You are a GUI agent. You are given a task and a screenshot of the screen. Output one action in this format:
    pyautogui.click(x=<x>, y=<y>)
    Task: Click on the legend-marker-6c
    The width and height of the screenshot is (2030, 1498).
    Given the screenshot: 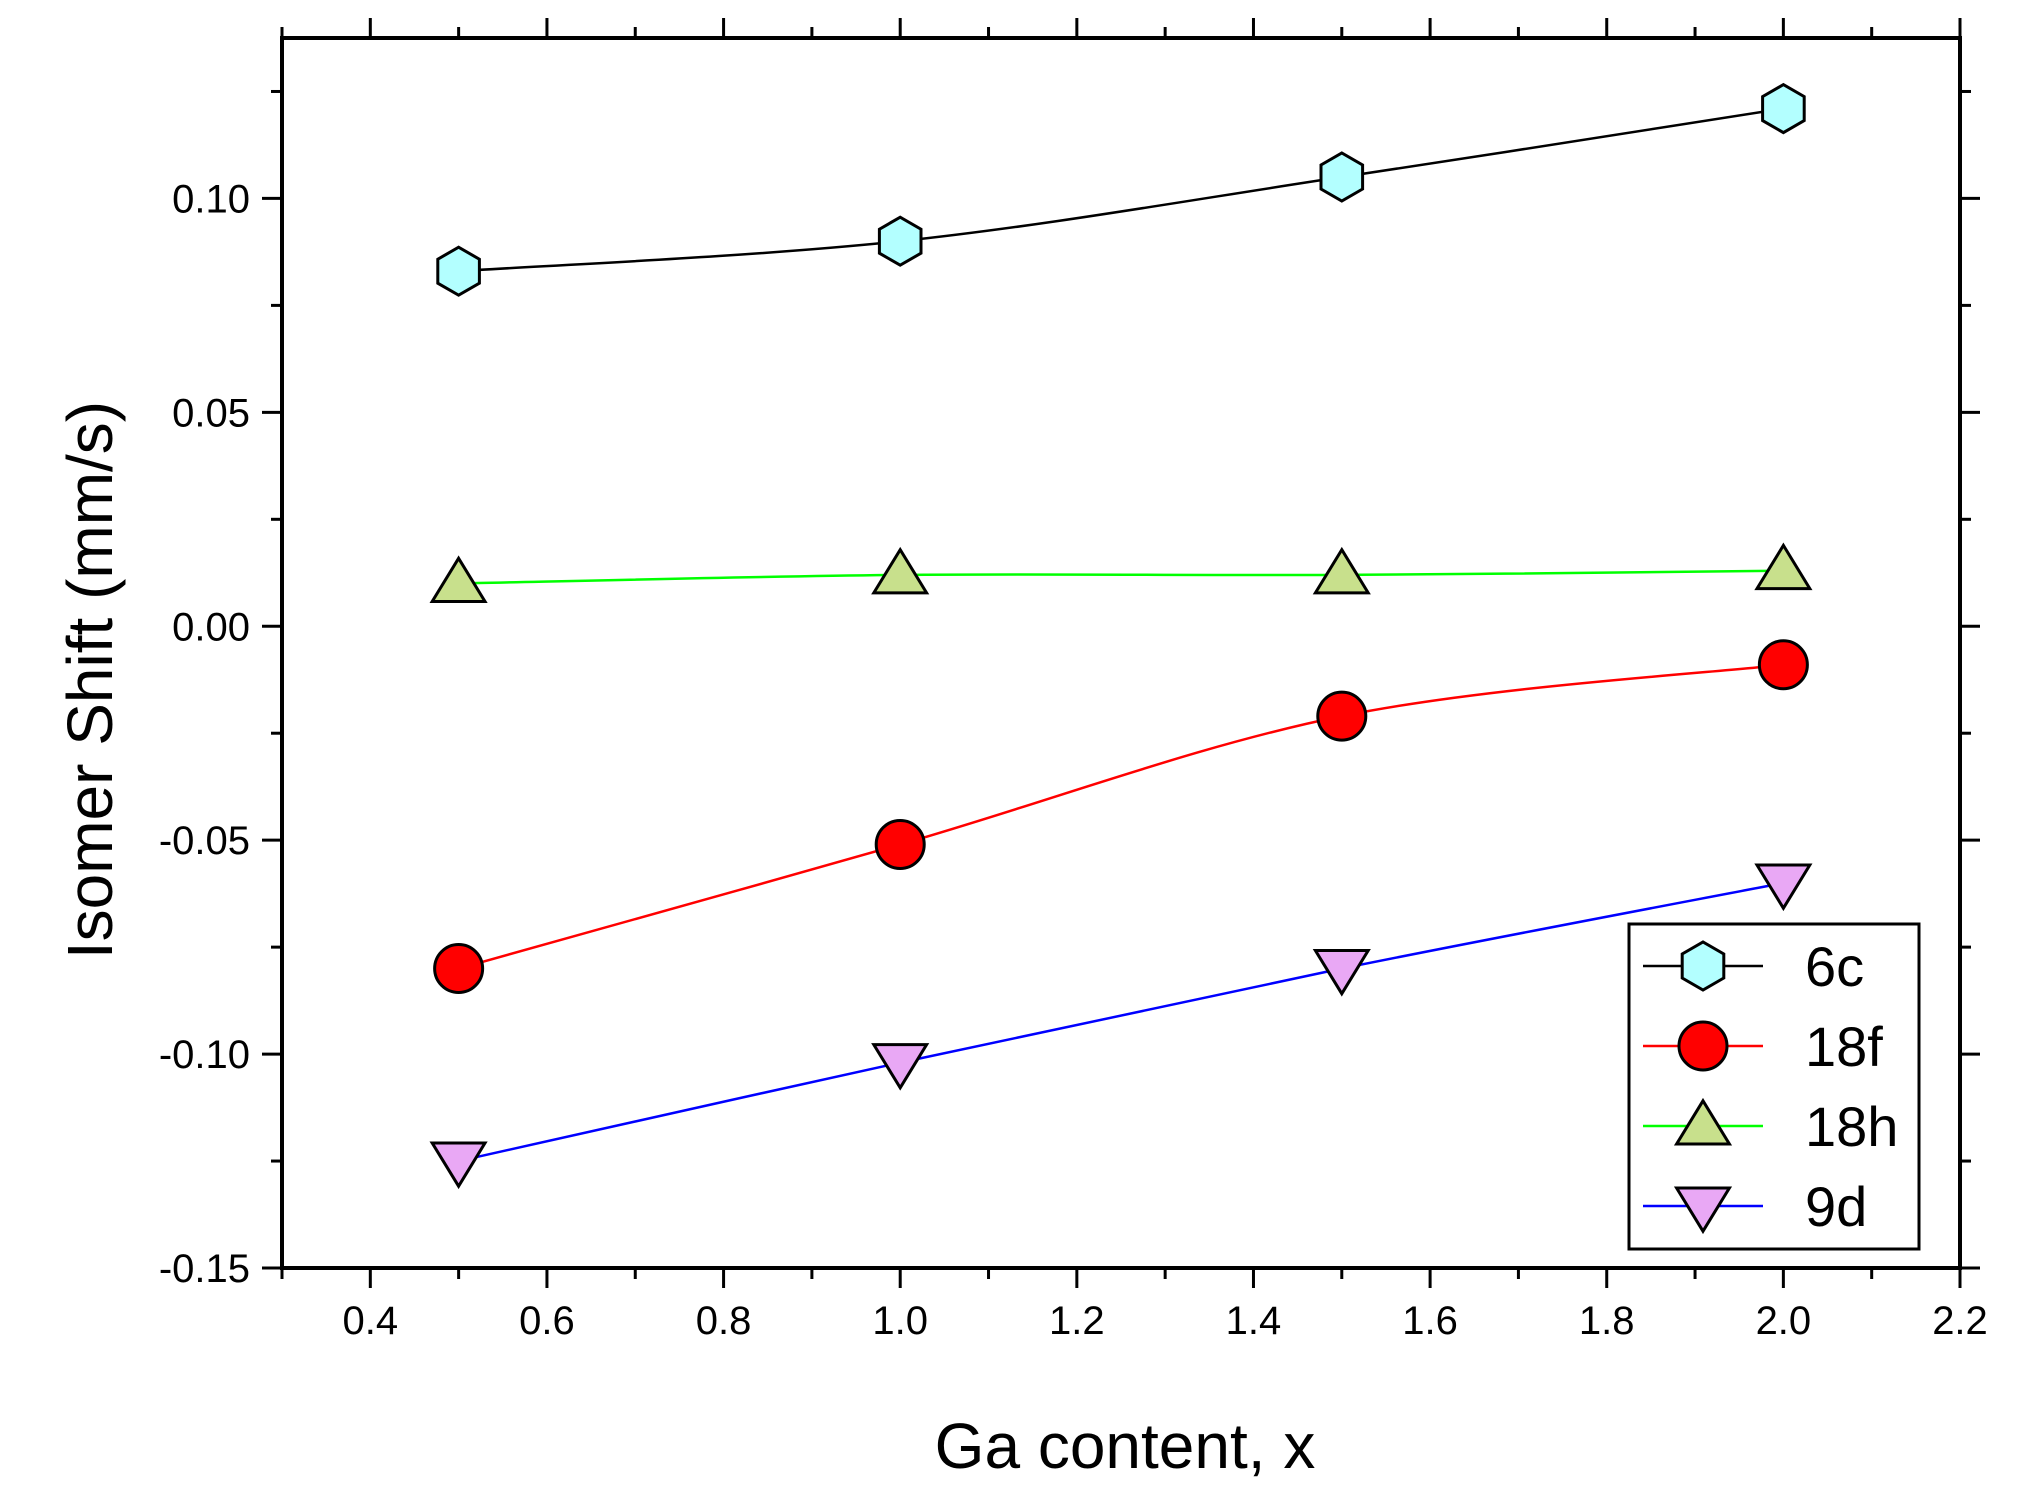 What is the action you would take?
    pyautogui.click(x=1703, y=966)
    